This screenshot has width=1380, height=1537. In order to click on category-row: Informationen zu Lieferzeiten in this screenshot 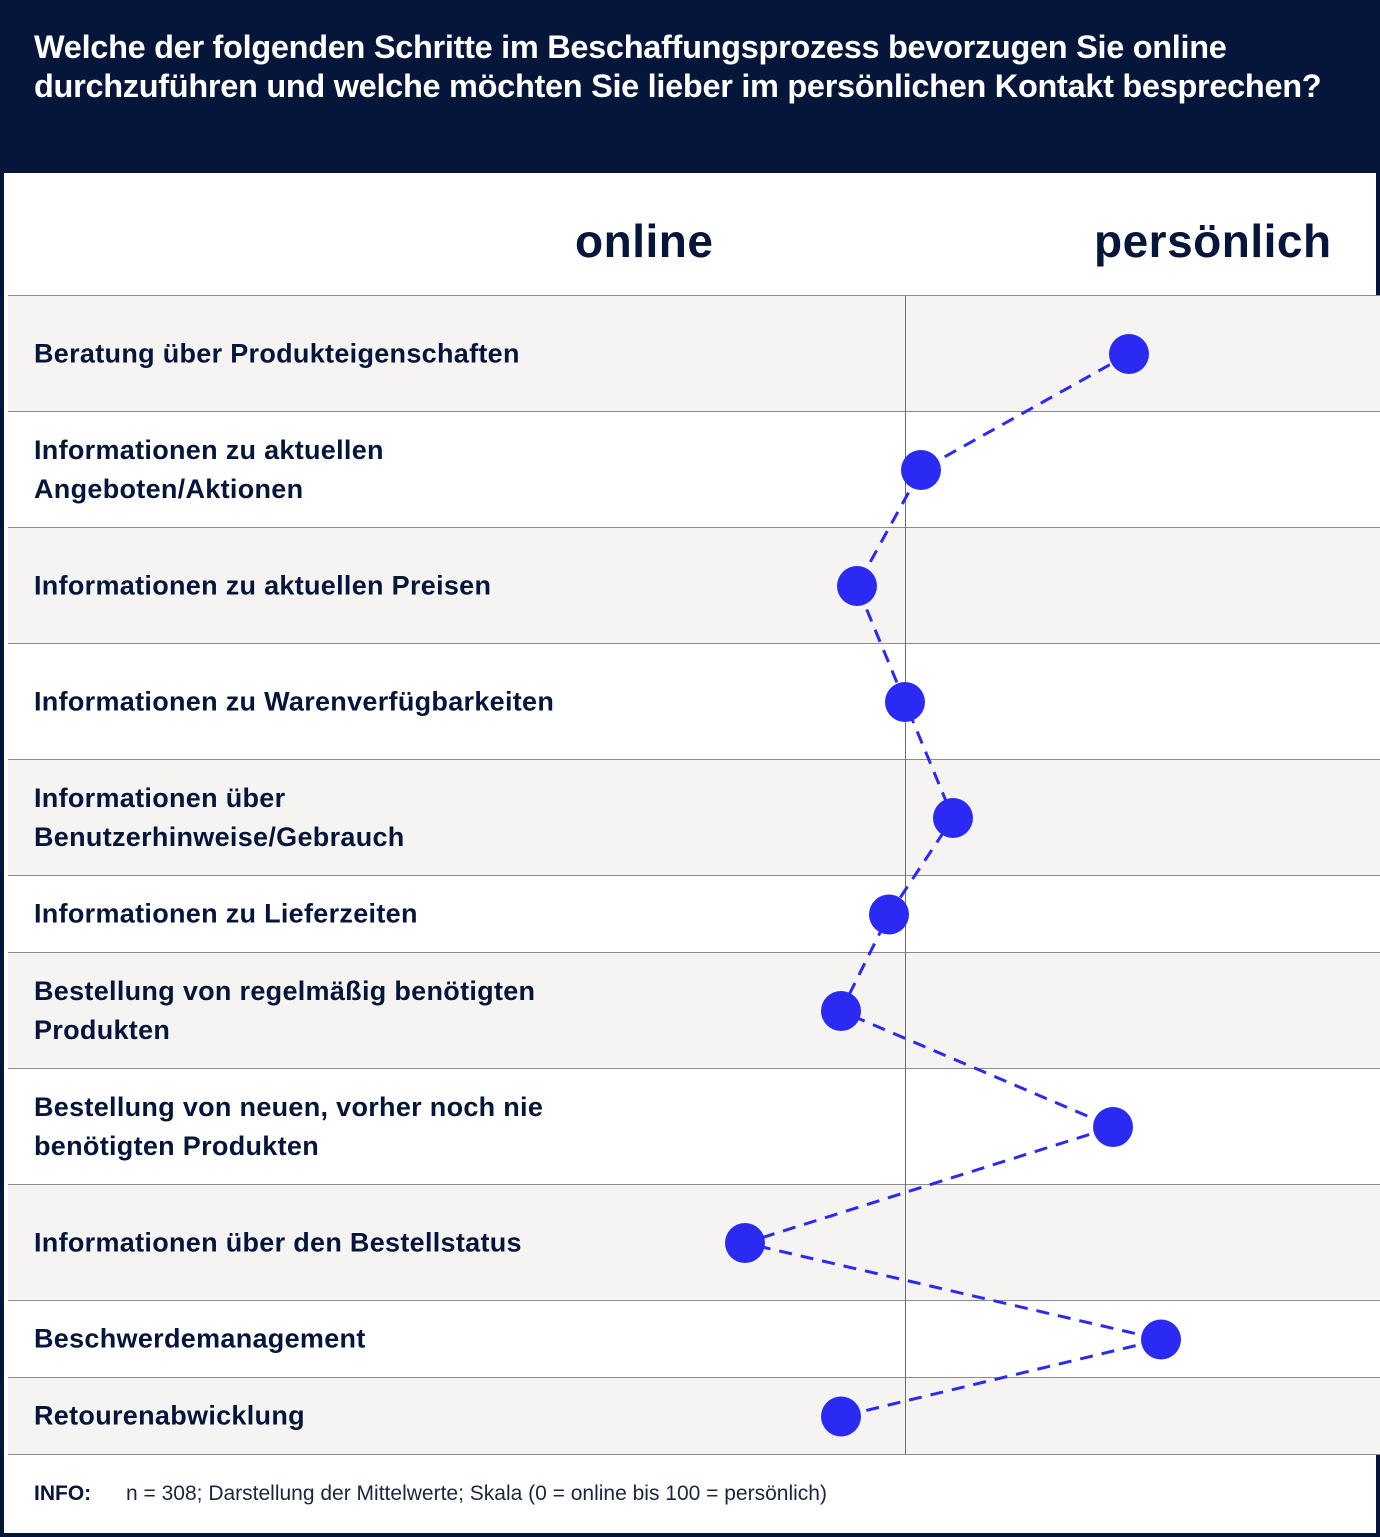, I will do `click(694, 914)`.